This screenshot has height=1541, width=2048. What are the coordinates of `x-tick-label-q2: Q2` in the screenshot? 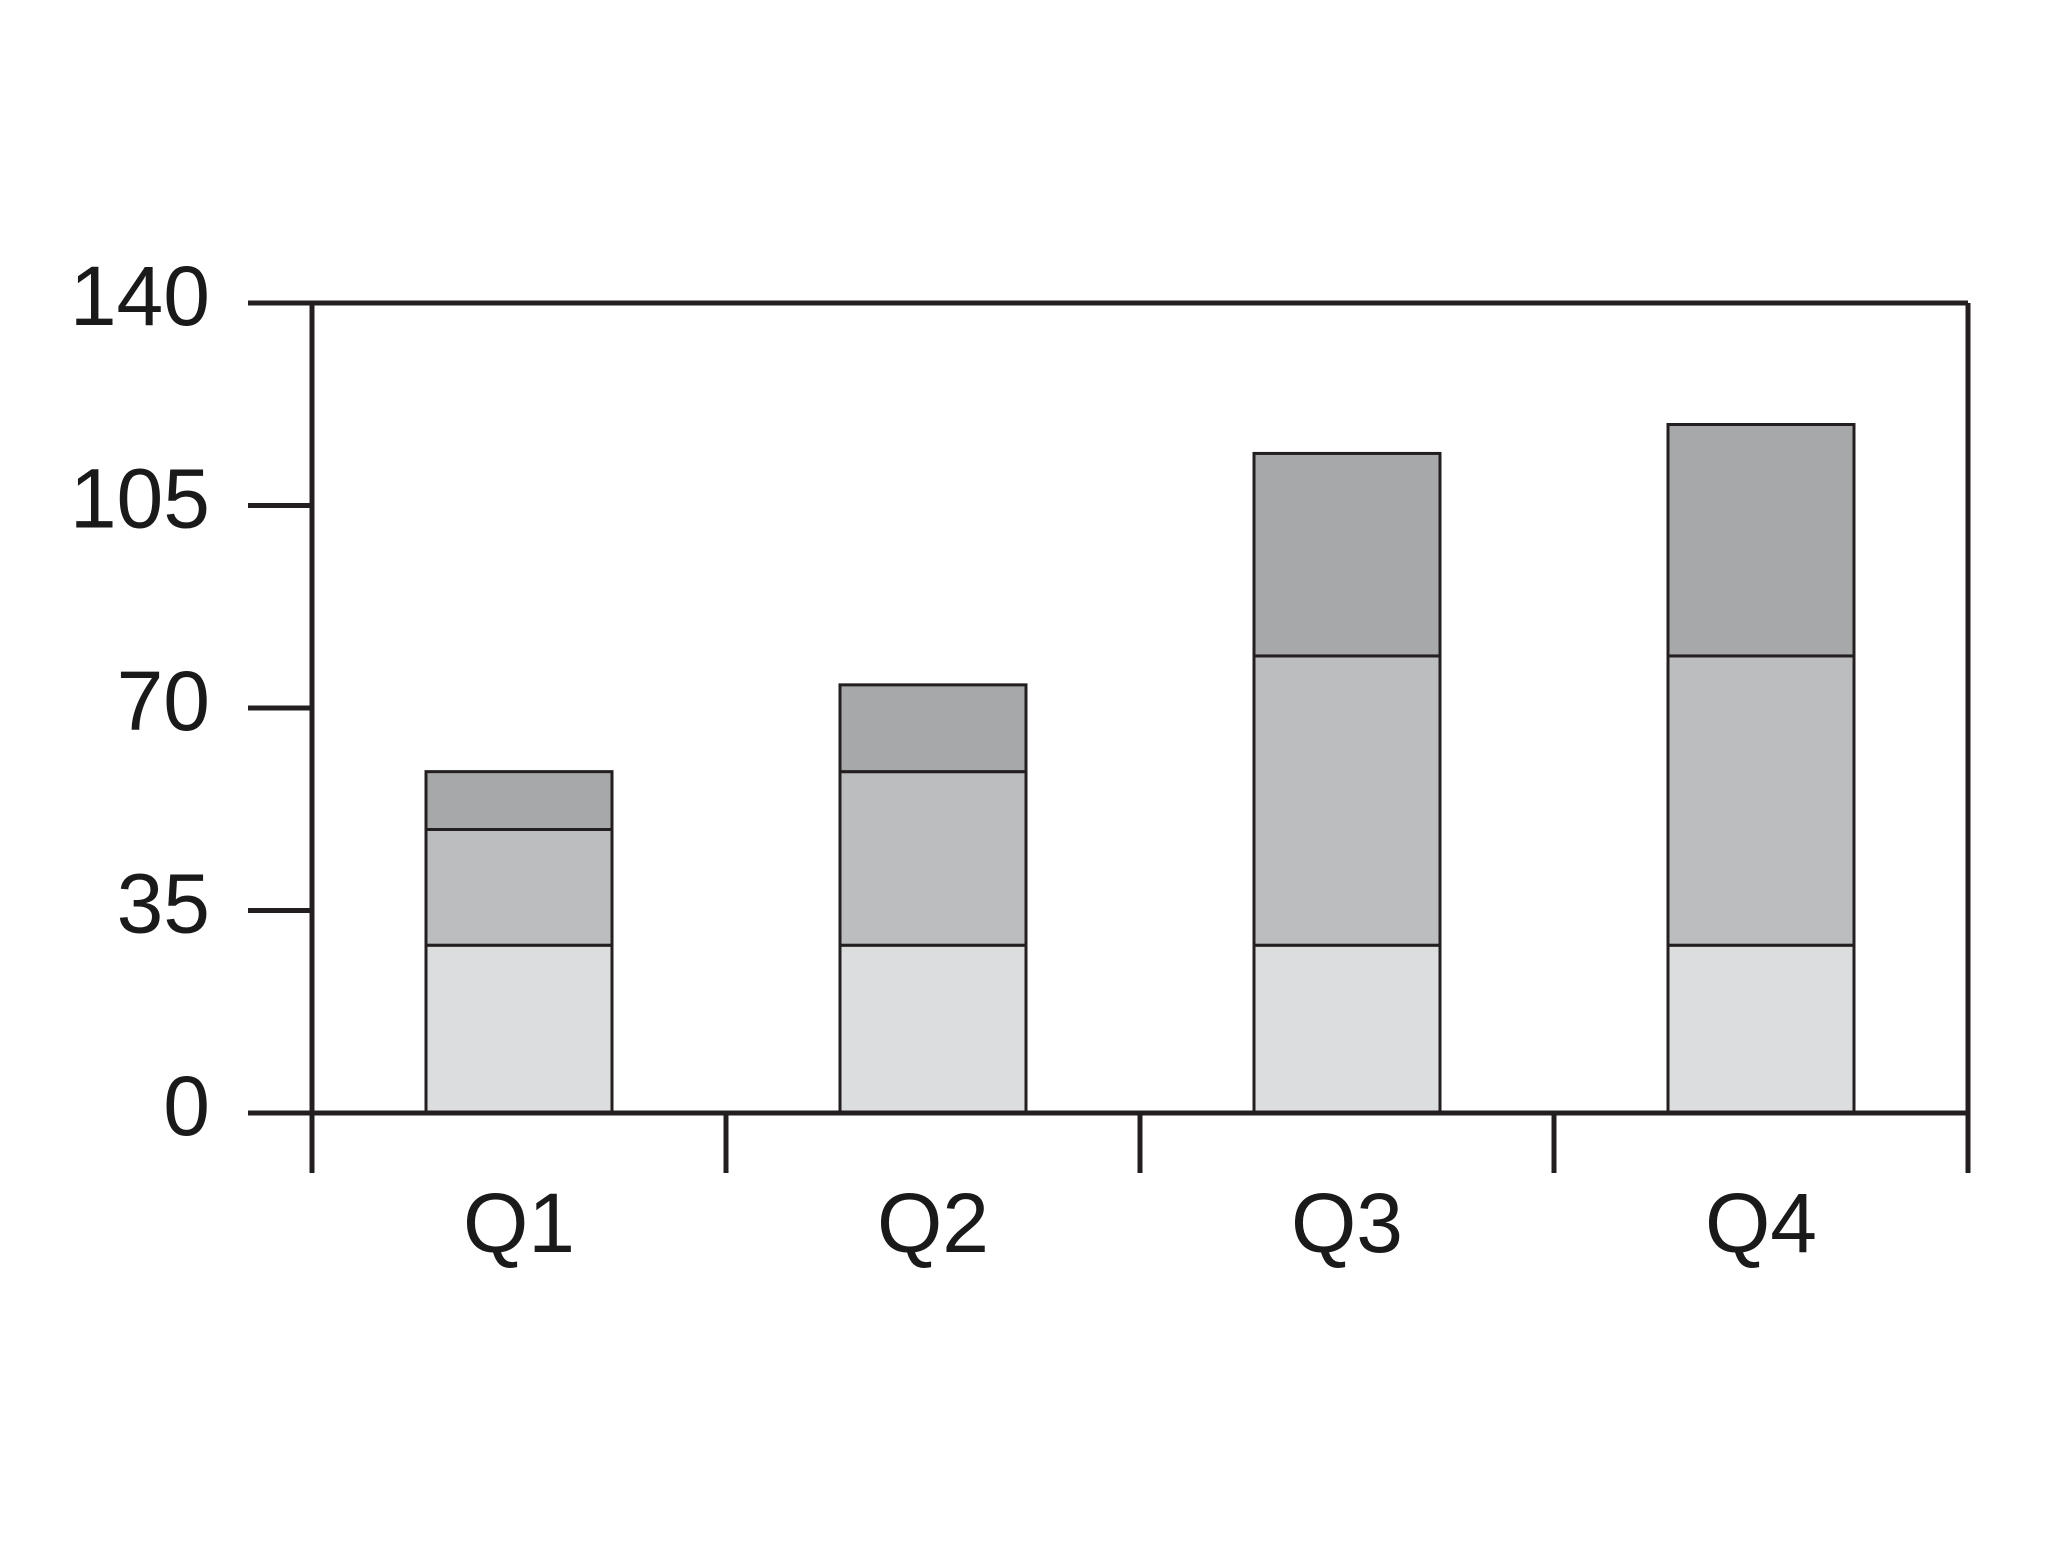 It's located at (933, 1223).